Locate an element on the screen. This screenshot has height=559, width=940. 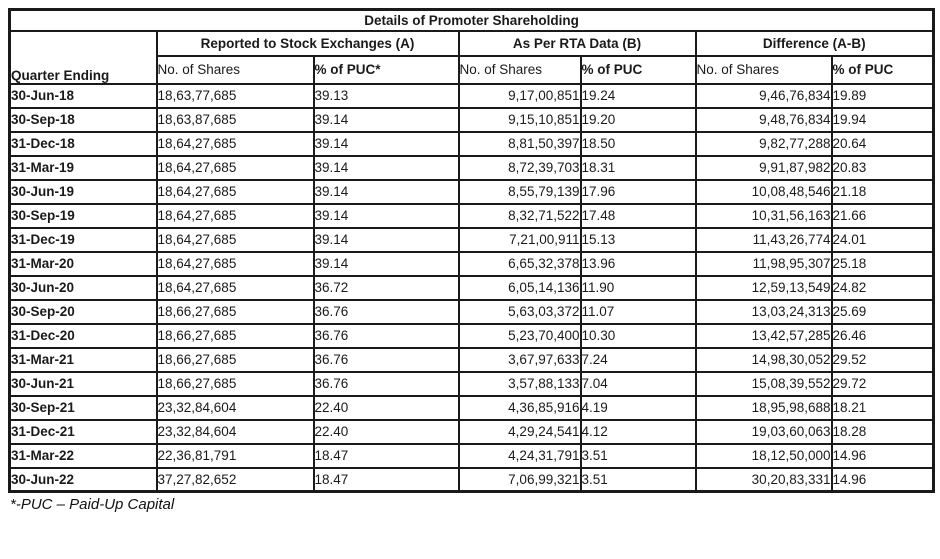
subheader-reported-puc: % of PUC* is located at coordinates (386, 69).